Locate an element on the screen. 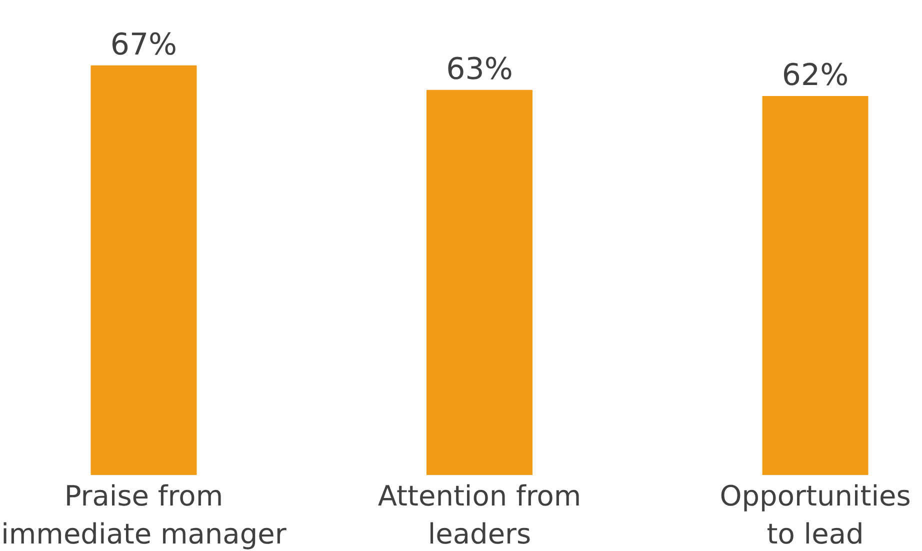 Image resolution: width=922 pixels, height=551 pixels. x-tick-label: Opportunities to lead is located at coordinates (815, 515).